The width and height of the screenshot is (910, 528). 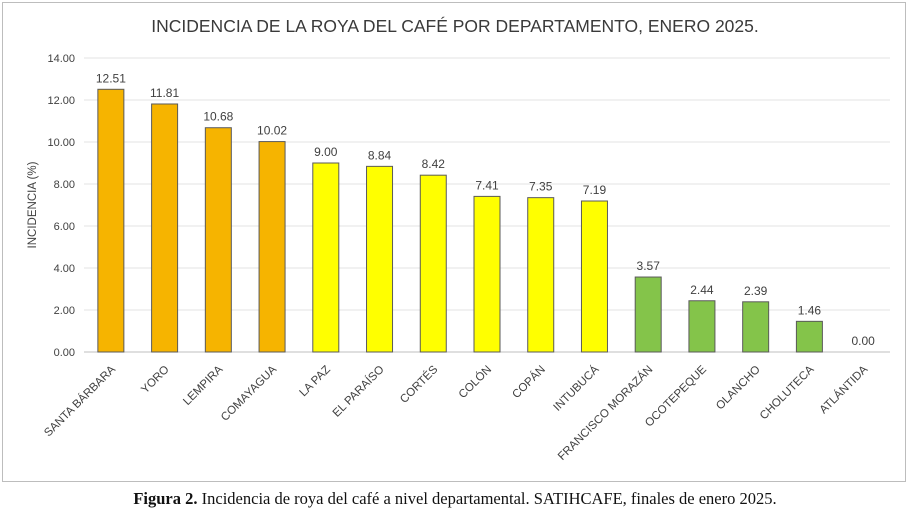 What do you see at coordinates (576, 388) in the screenshot?
I see `x-tick-label: INTUBUCÁ` at bounding box center [576, 388].